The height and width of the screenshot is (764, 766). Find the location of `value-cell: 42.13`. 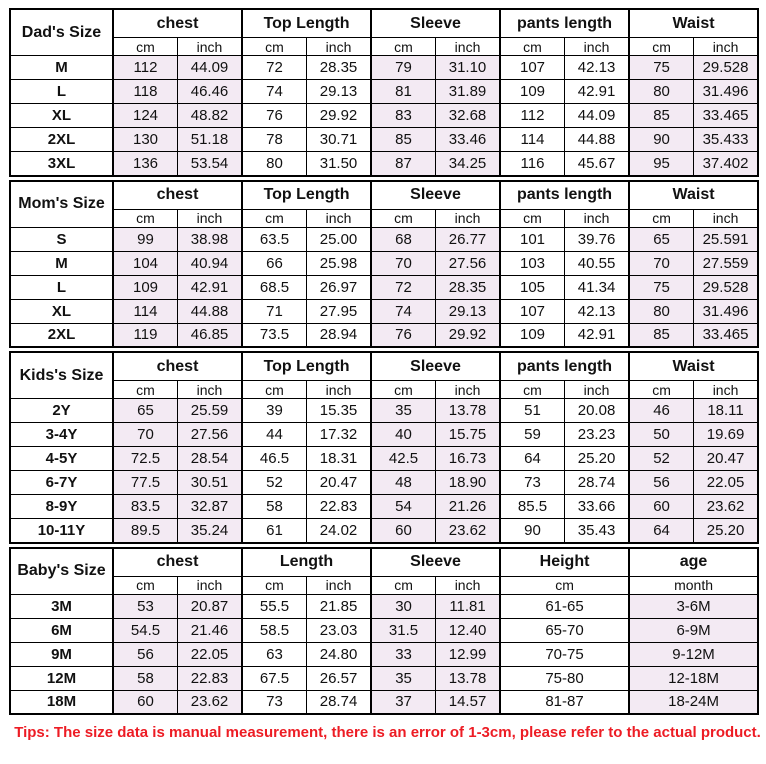

value-cell: 42.13 is located at coordinates (597, 311).